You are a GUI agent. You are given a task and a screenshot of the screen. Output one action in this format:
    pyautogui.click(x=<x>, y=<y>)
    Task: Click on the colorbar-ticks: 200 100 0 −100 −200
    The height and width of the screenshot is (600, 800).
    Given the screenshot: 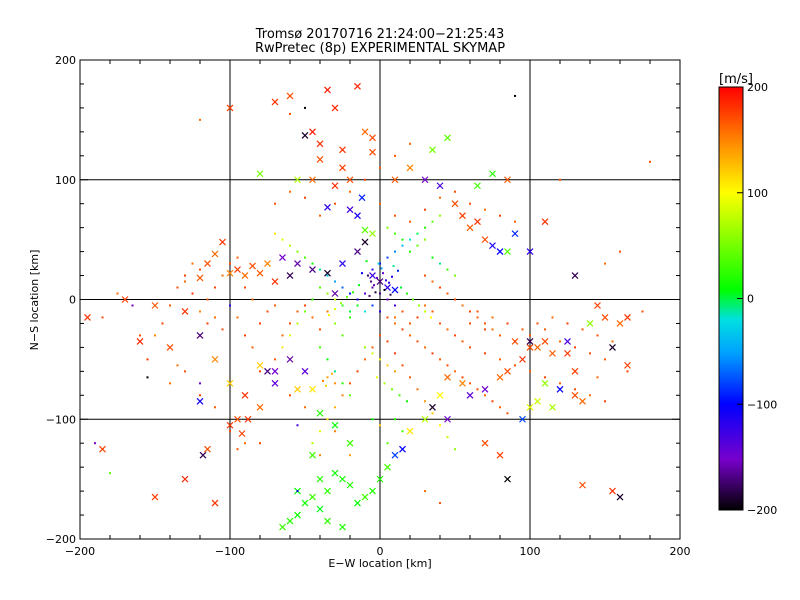 What is the action you would take?
    pyautogui.click(x=757, y=299)
    